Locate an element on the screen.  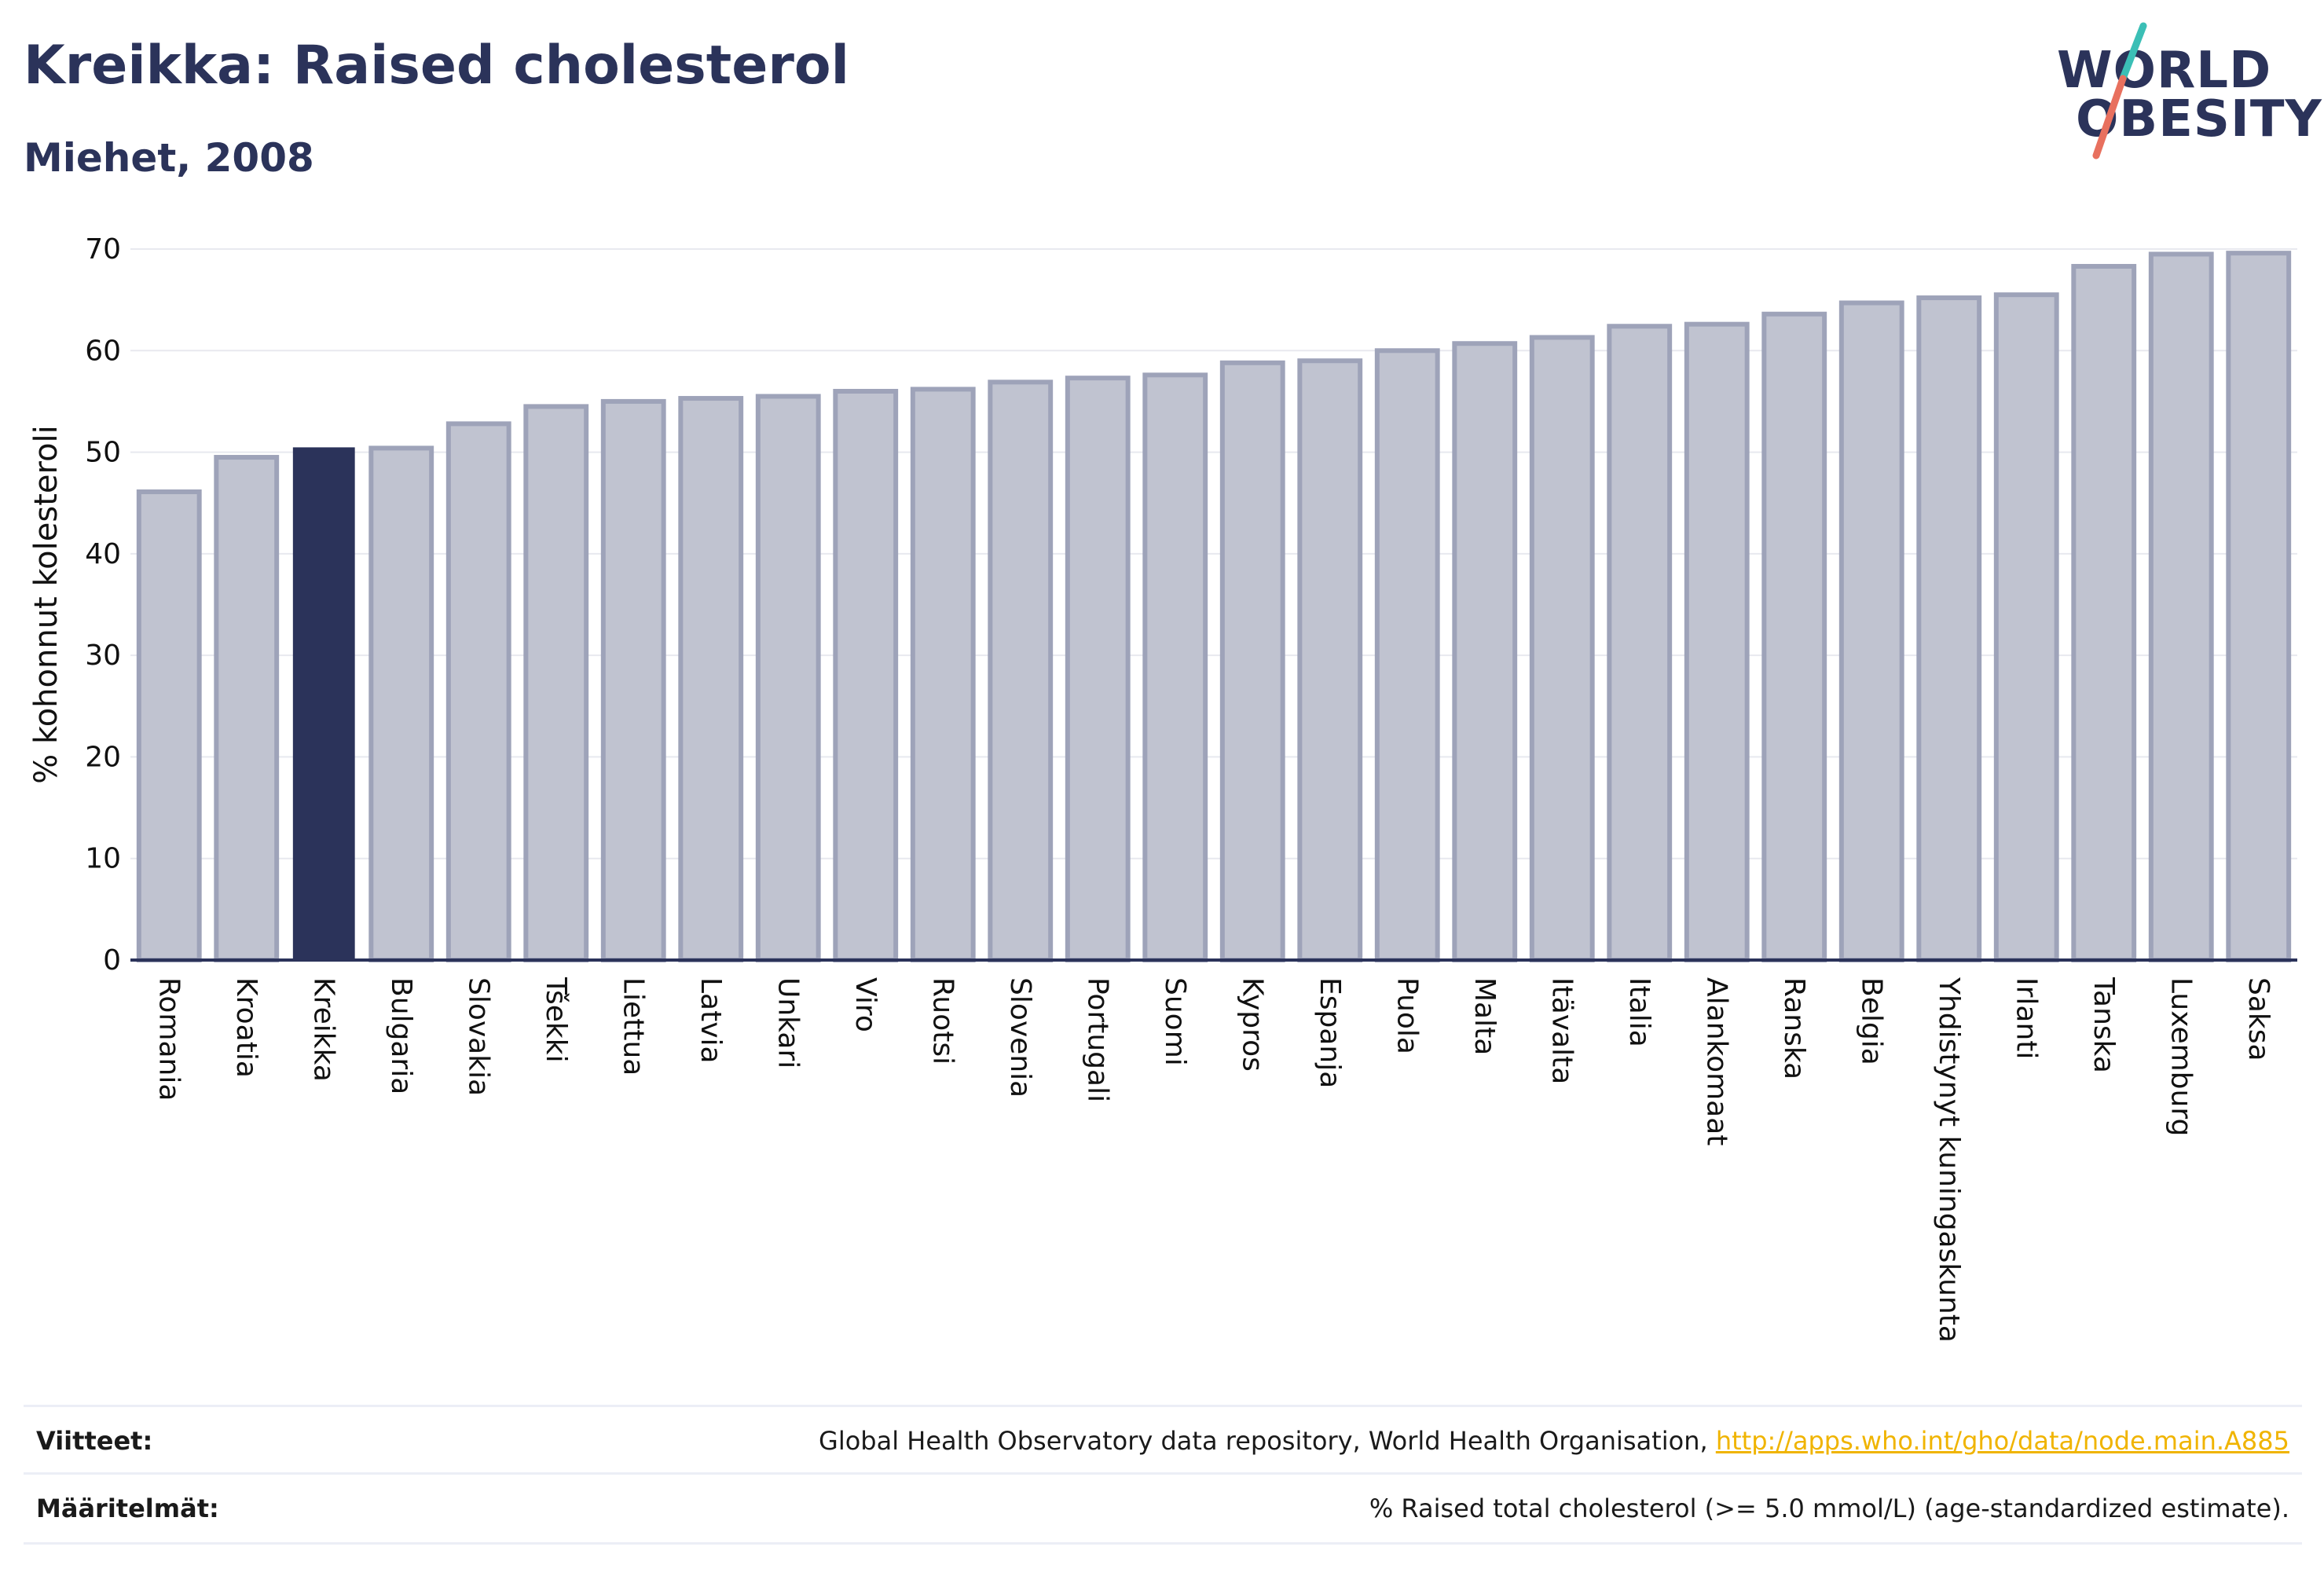
x-tick-label: Kypros is located at coordinates (1252, 1024).